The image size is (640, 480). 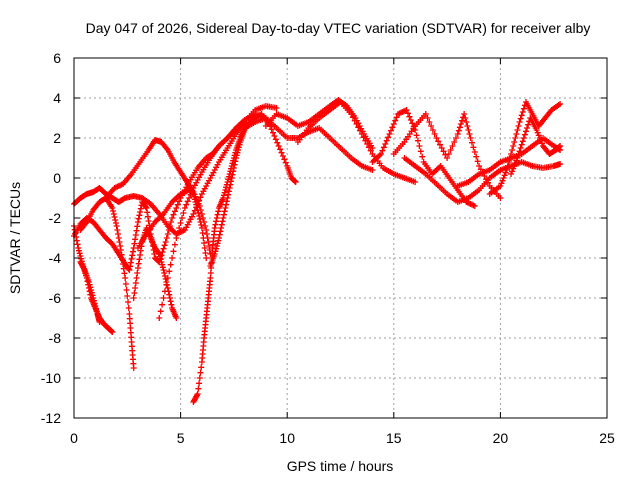 I want to click on series-sat-j, so click(x=225, y=259).